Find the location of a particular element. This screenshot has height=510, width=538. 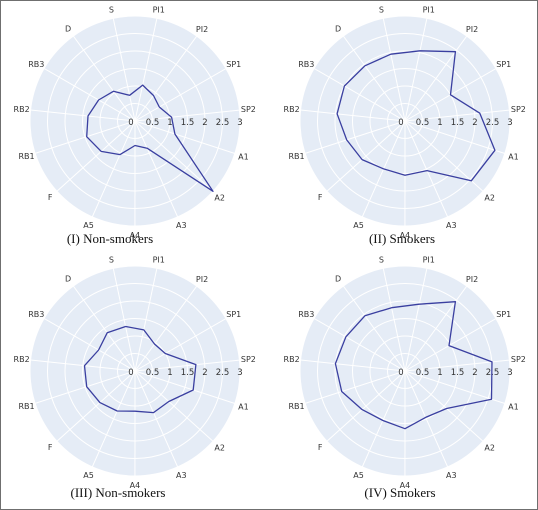

axis-label-RB3: RB3 is located at coordinates (36, 64).